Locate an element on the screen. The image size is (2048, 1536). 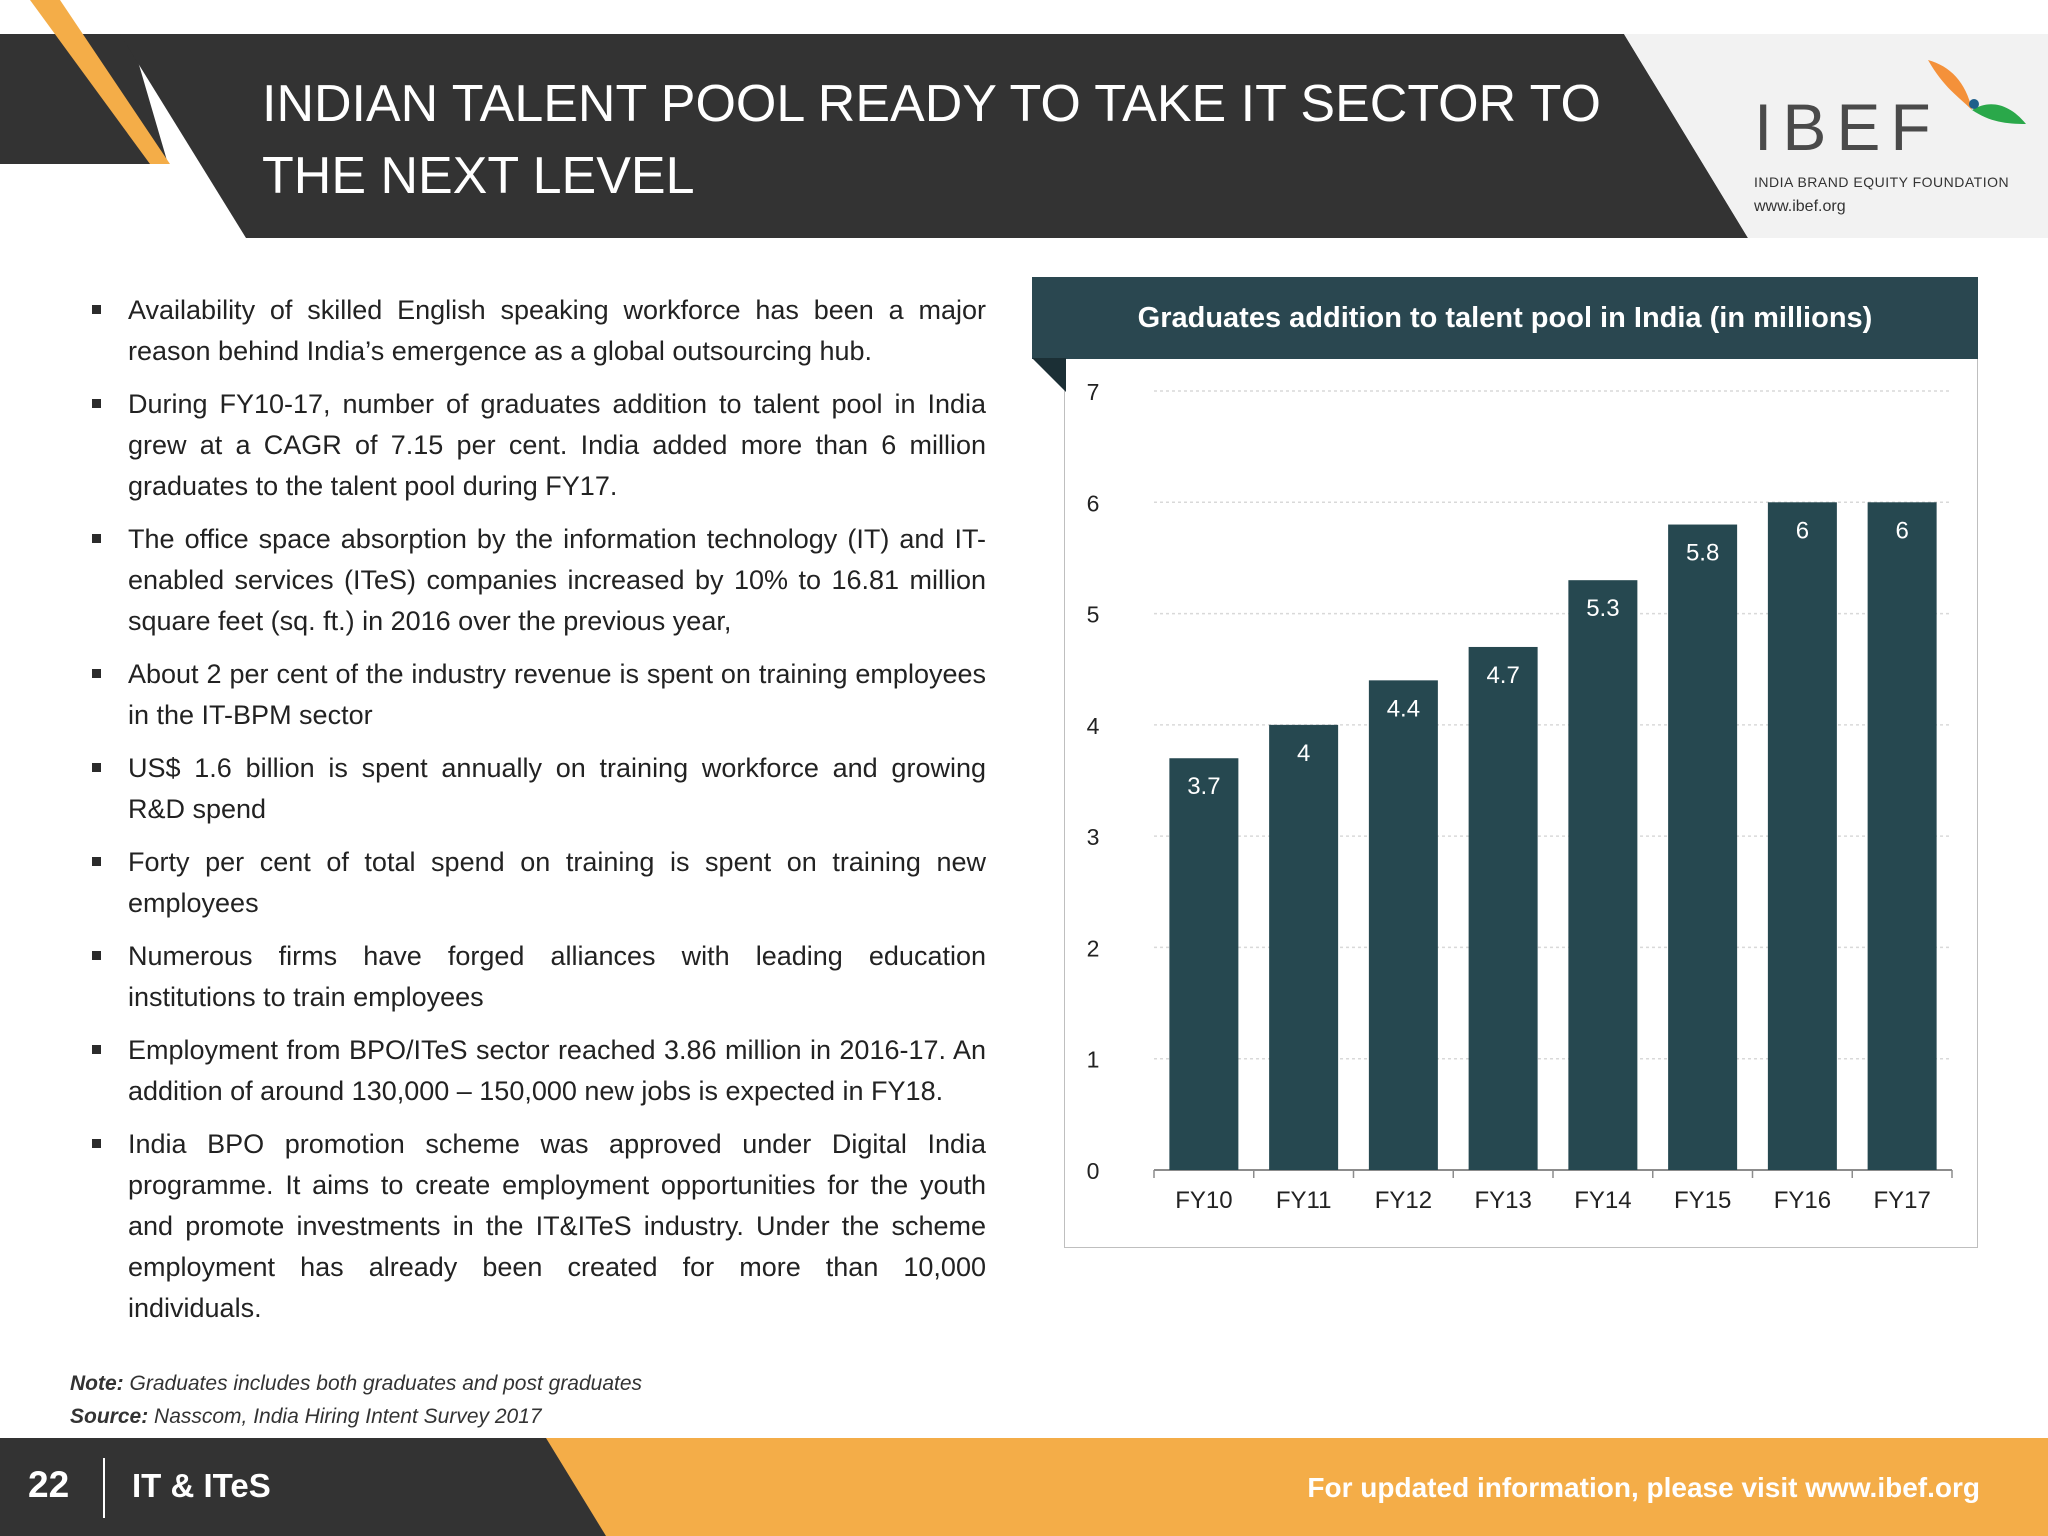
y-tick-label: 4 is located at coordinates (1093, 726).